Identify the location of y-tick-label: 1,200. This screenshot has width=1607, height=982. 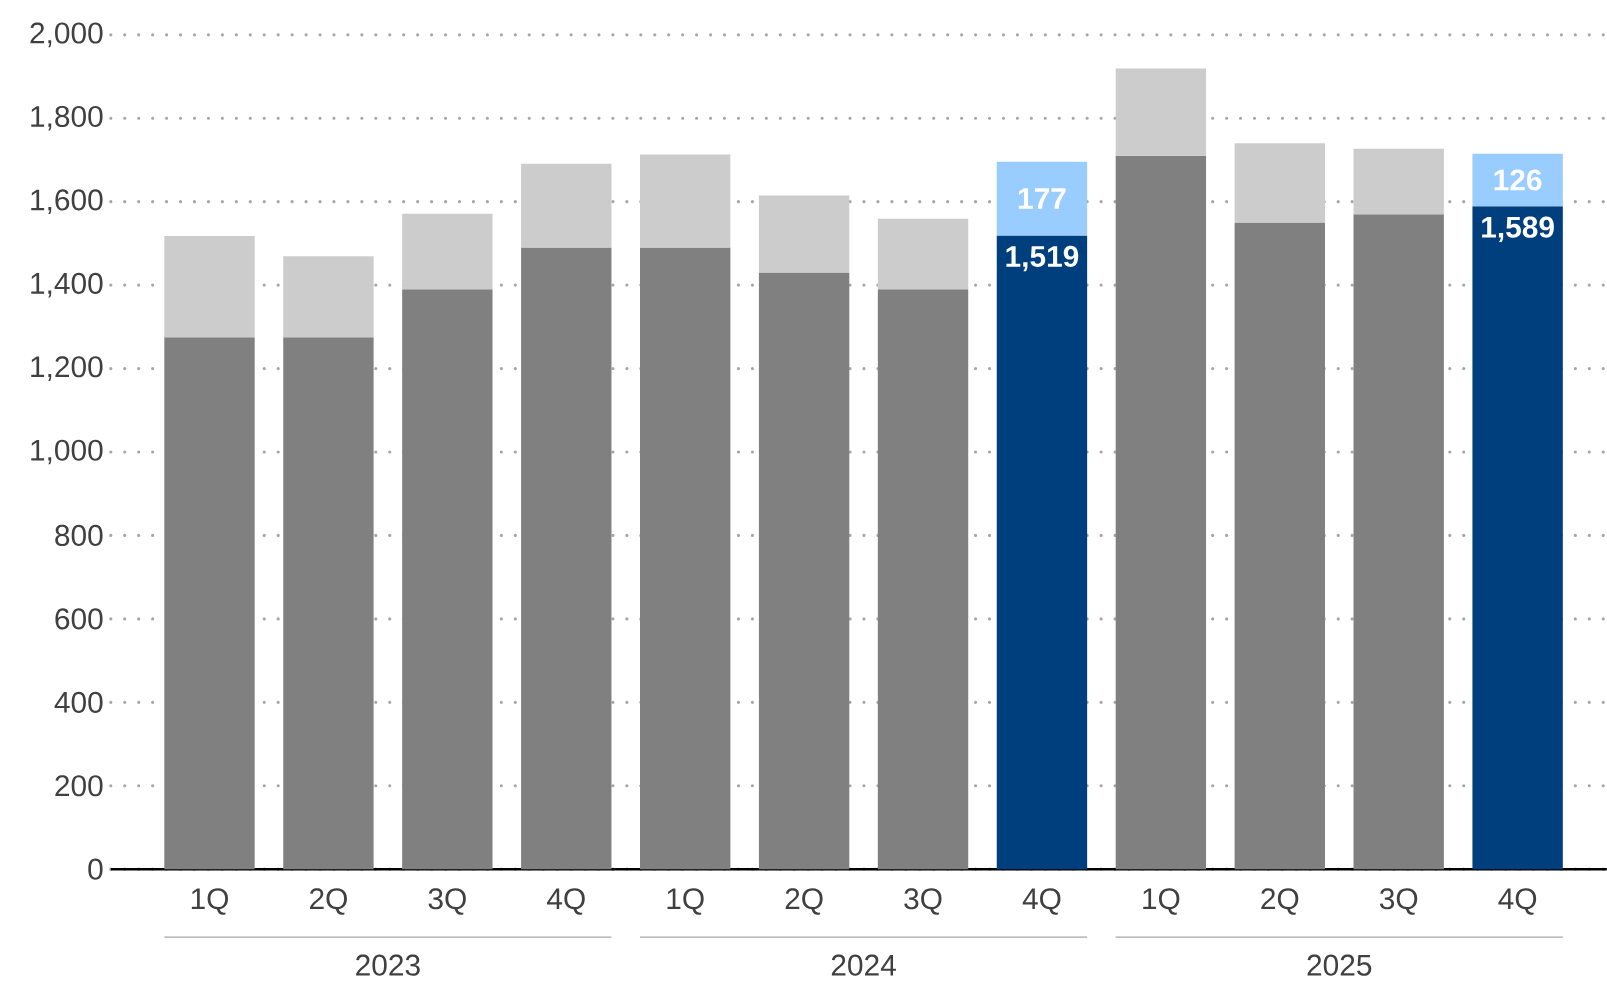
(67, 368).